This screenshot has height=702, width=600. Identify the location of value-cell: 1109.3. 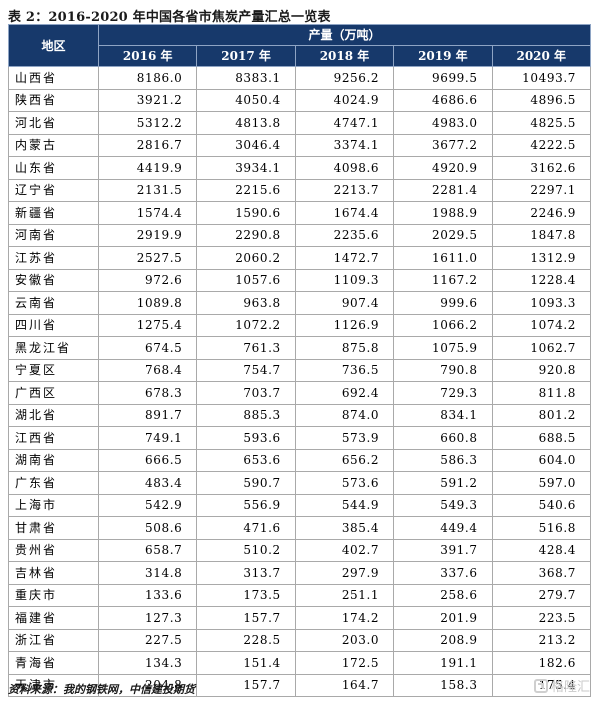
(344, 280).